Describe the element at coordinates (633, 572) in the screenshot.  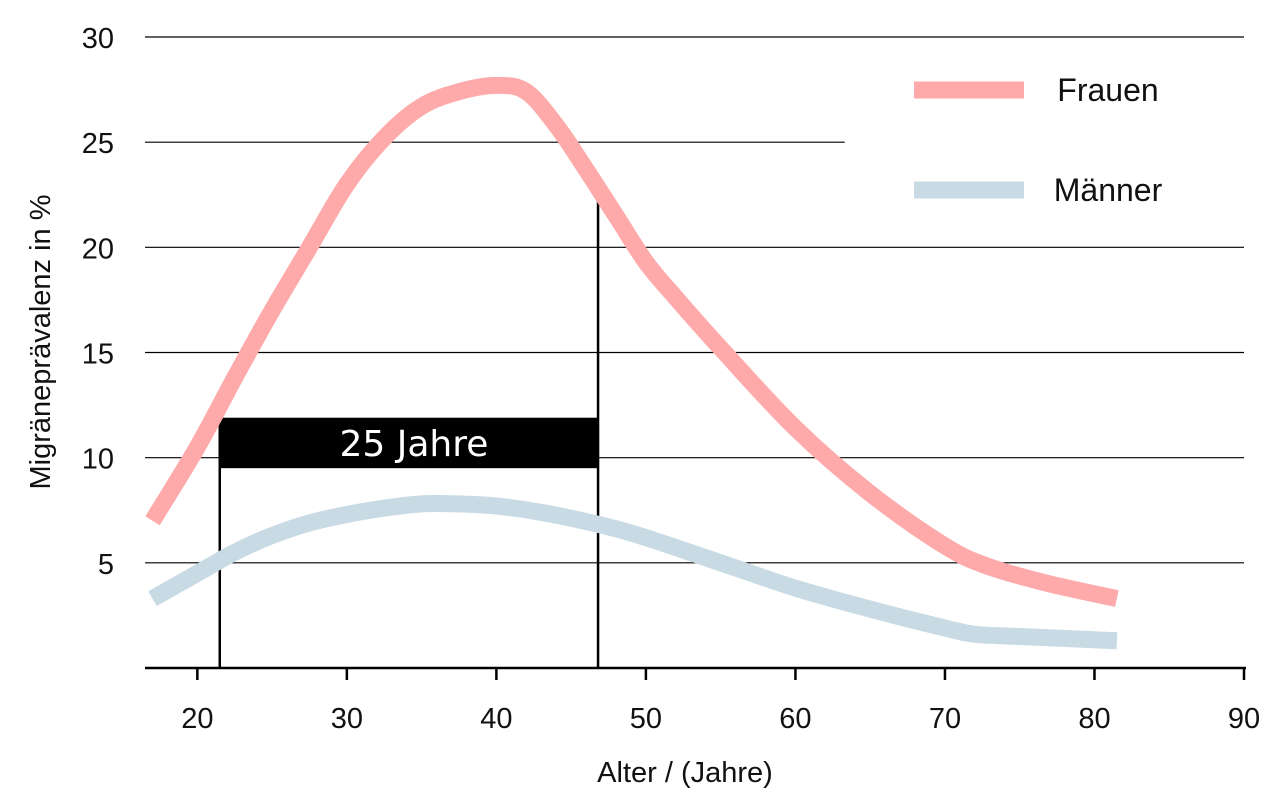
I see `series-line-maenner` at that location.